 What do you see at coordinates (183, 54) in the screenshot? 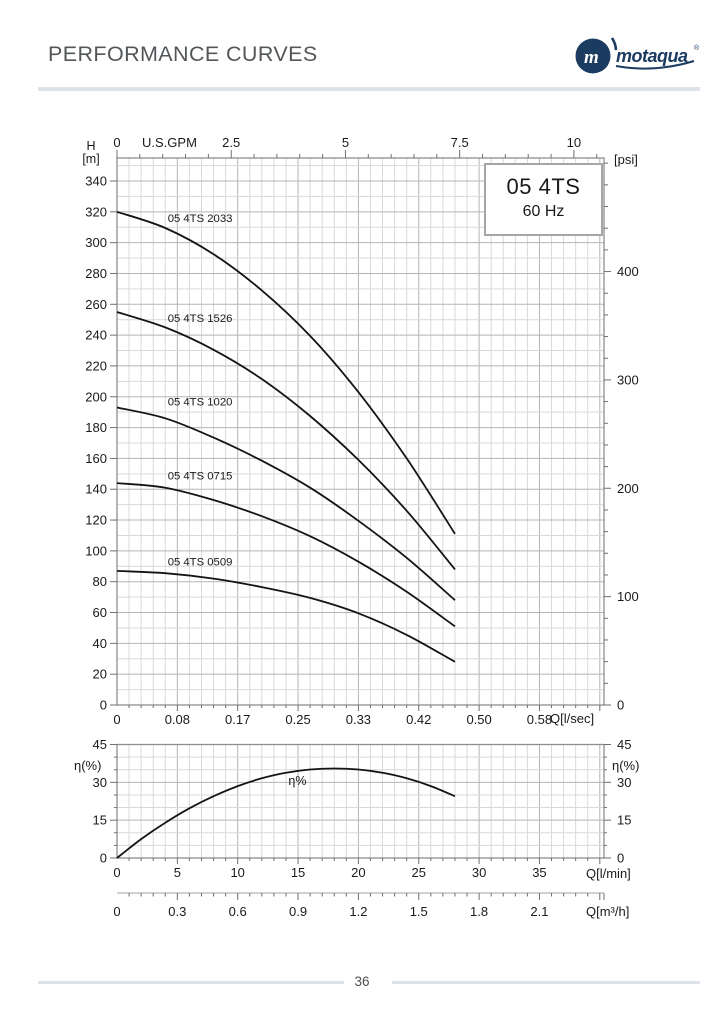
I see `page-title: PERFORMANCE CURVES` at bounding box center [183, 54].